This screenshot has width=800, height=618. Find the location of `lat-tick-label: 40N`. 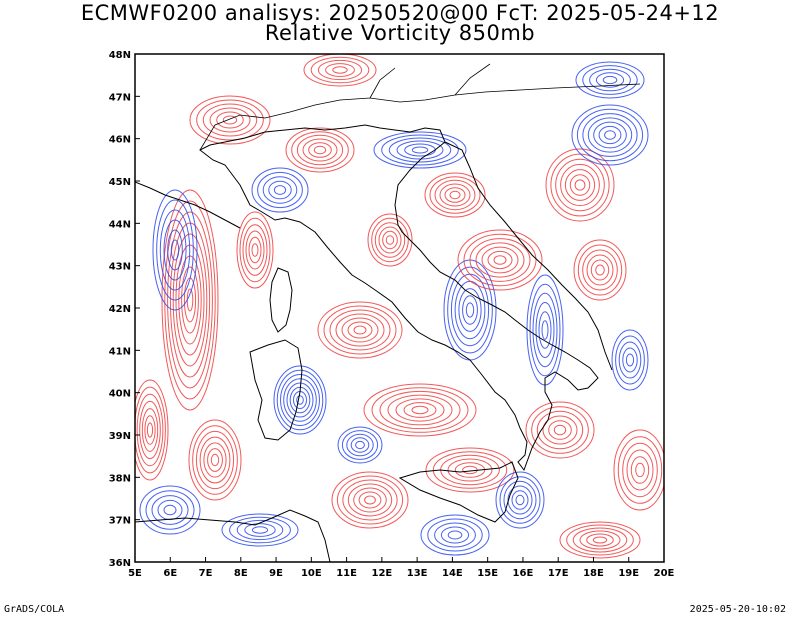

lat-tick-label: 40N is located at coordinates (120, 394).